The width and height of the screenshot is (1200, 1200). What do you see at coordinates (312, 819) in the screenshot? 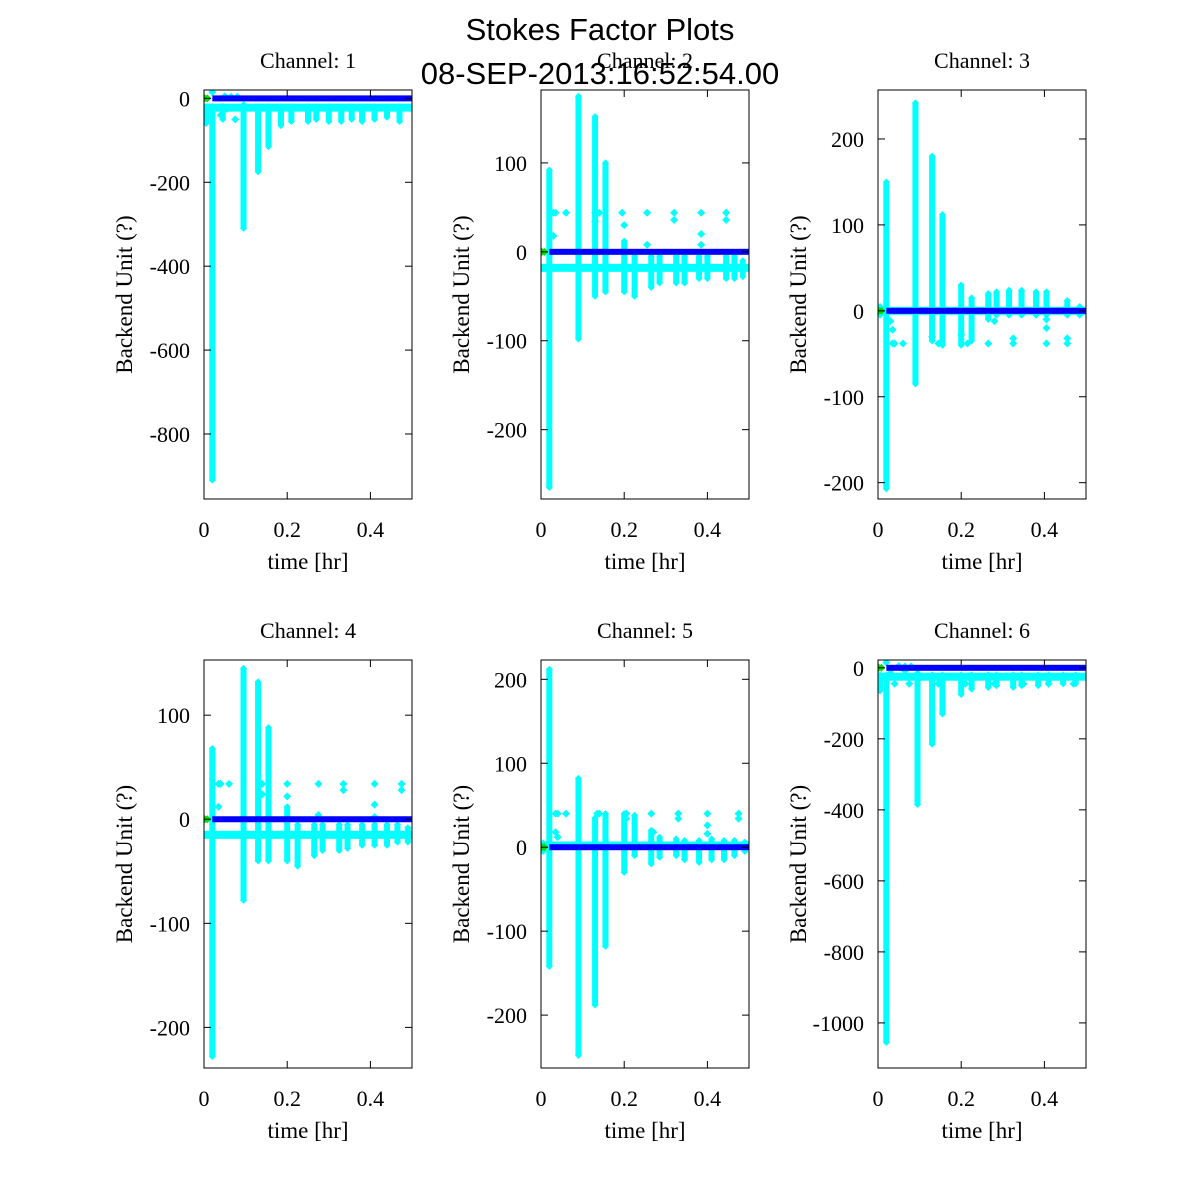
I see `baseline-series` at bounding box center [312, 819].